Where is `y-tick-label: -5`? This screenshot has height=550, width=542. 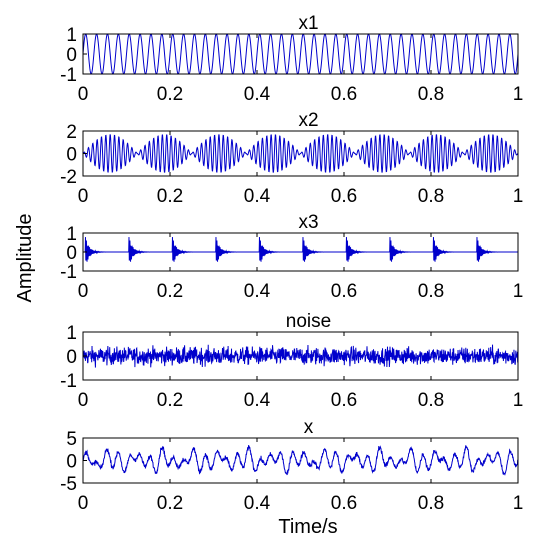
y-tick-label: -5 is located at coordinates (68, 484).